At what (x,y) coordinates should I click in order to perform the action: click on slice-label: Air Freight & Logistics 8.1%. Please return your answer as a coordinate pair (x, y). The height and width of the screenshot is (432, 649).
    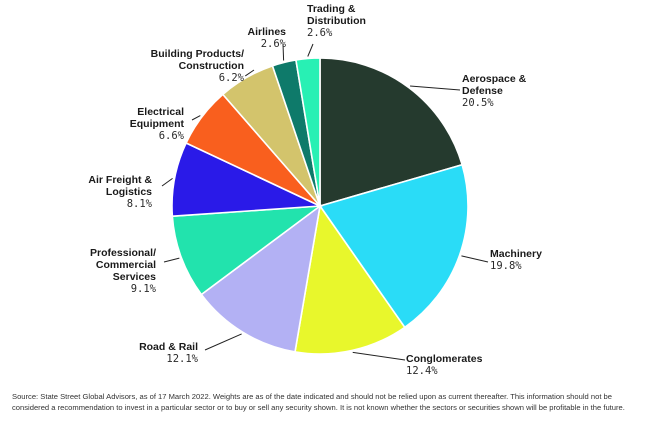
    Looking at the image, I should click on (120, 192).